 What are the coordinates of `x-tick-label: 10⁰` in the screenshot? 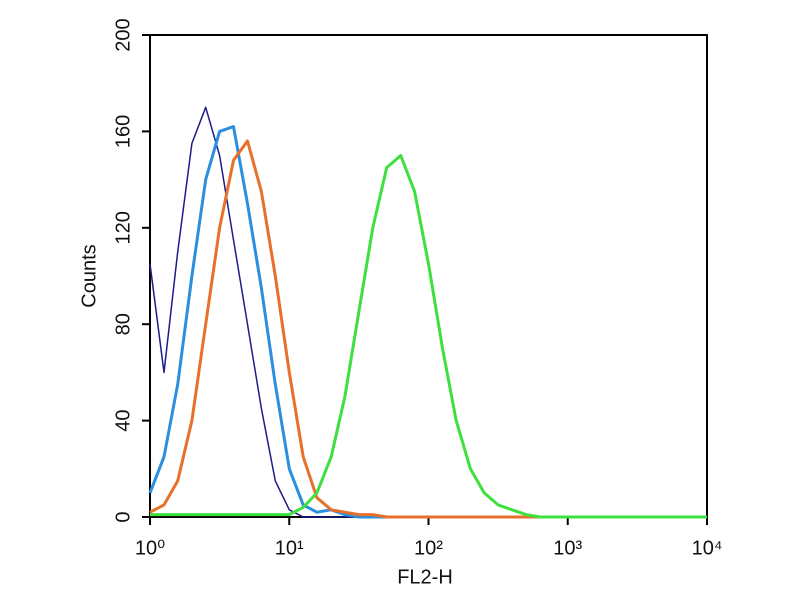 It's located at (150, 548).